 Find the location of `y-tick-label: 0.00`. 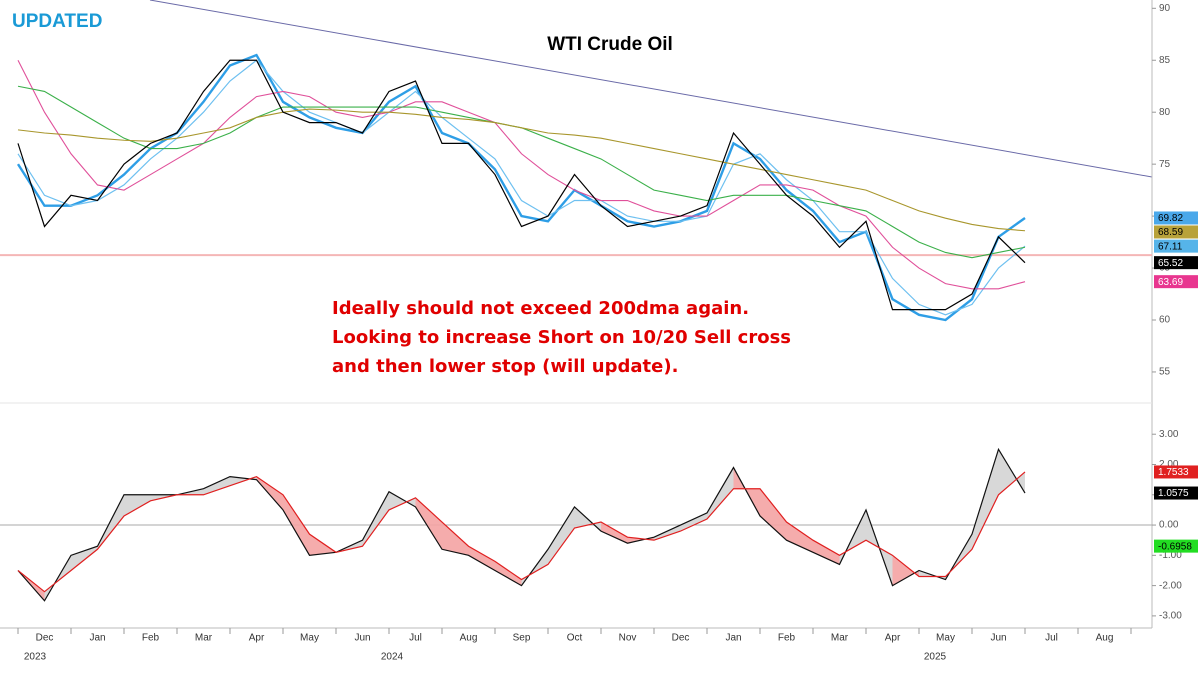

y-tick-label: 0.00 is located at coordinates (1169, 525).